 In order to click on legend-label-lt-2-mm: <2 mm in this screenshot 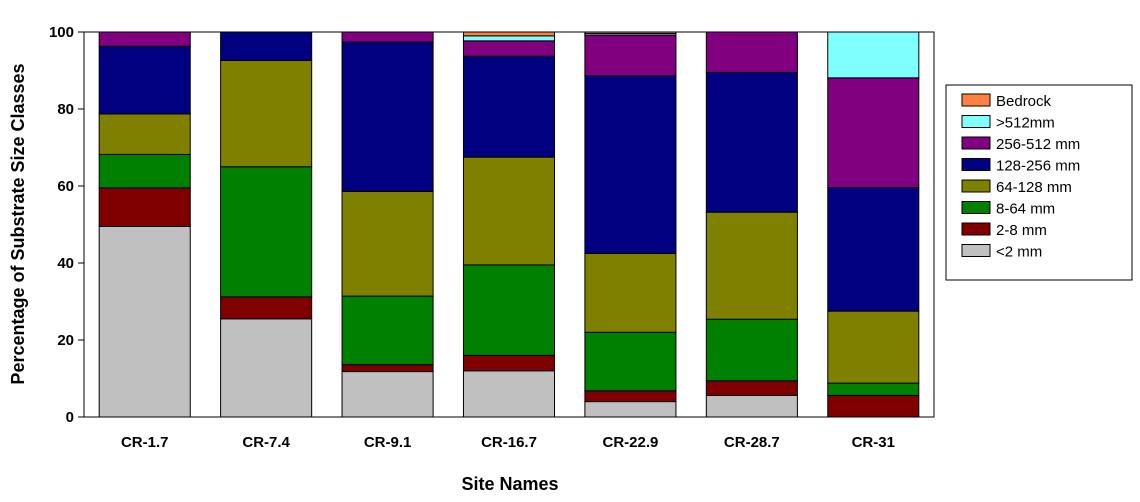, I will do `click(1019, 252)`.